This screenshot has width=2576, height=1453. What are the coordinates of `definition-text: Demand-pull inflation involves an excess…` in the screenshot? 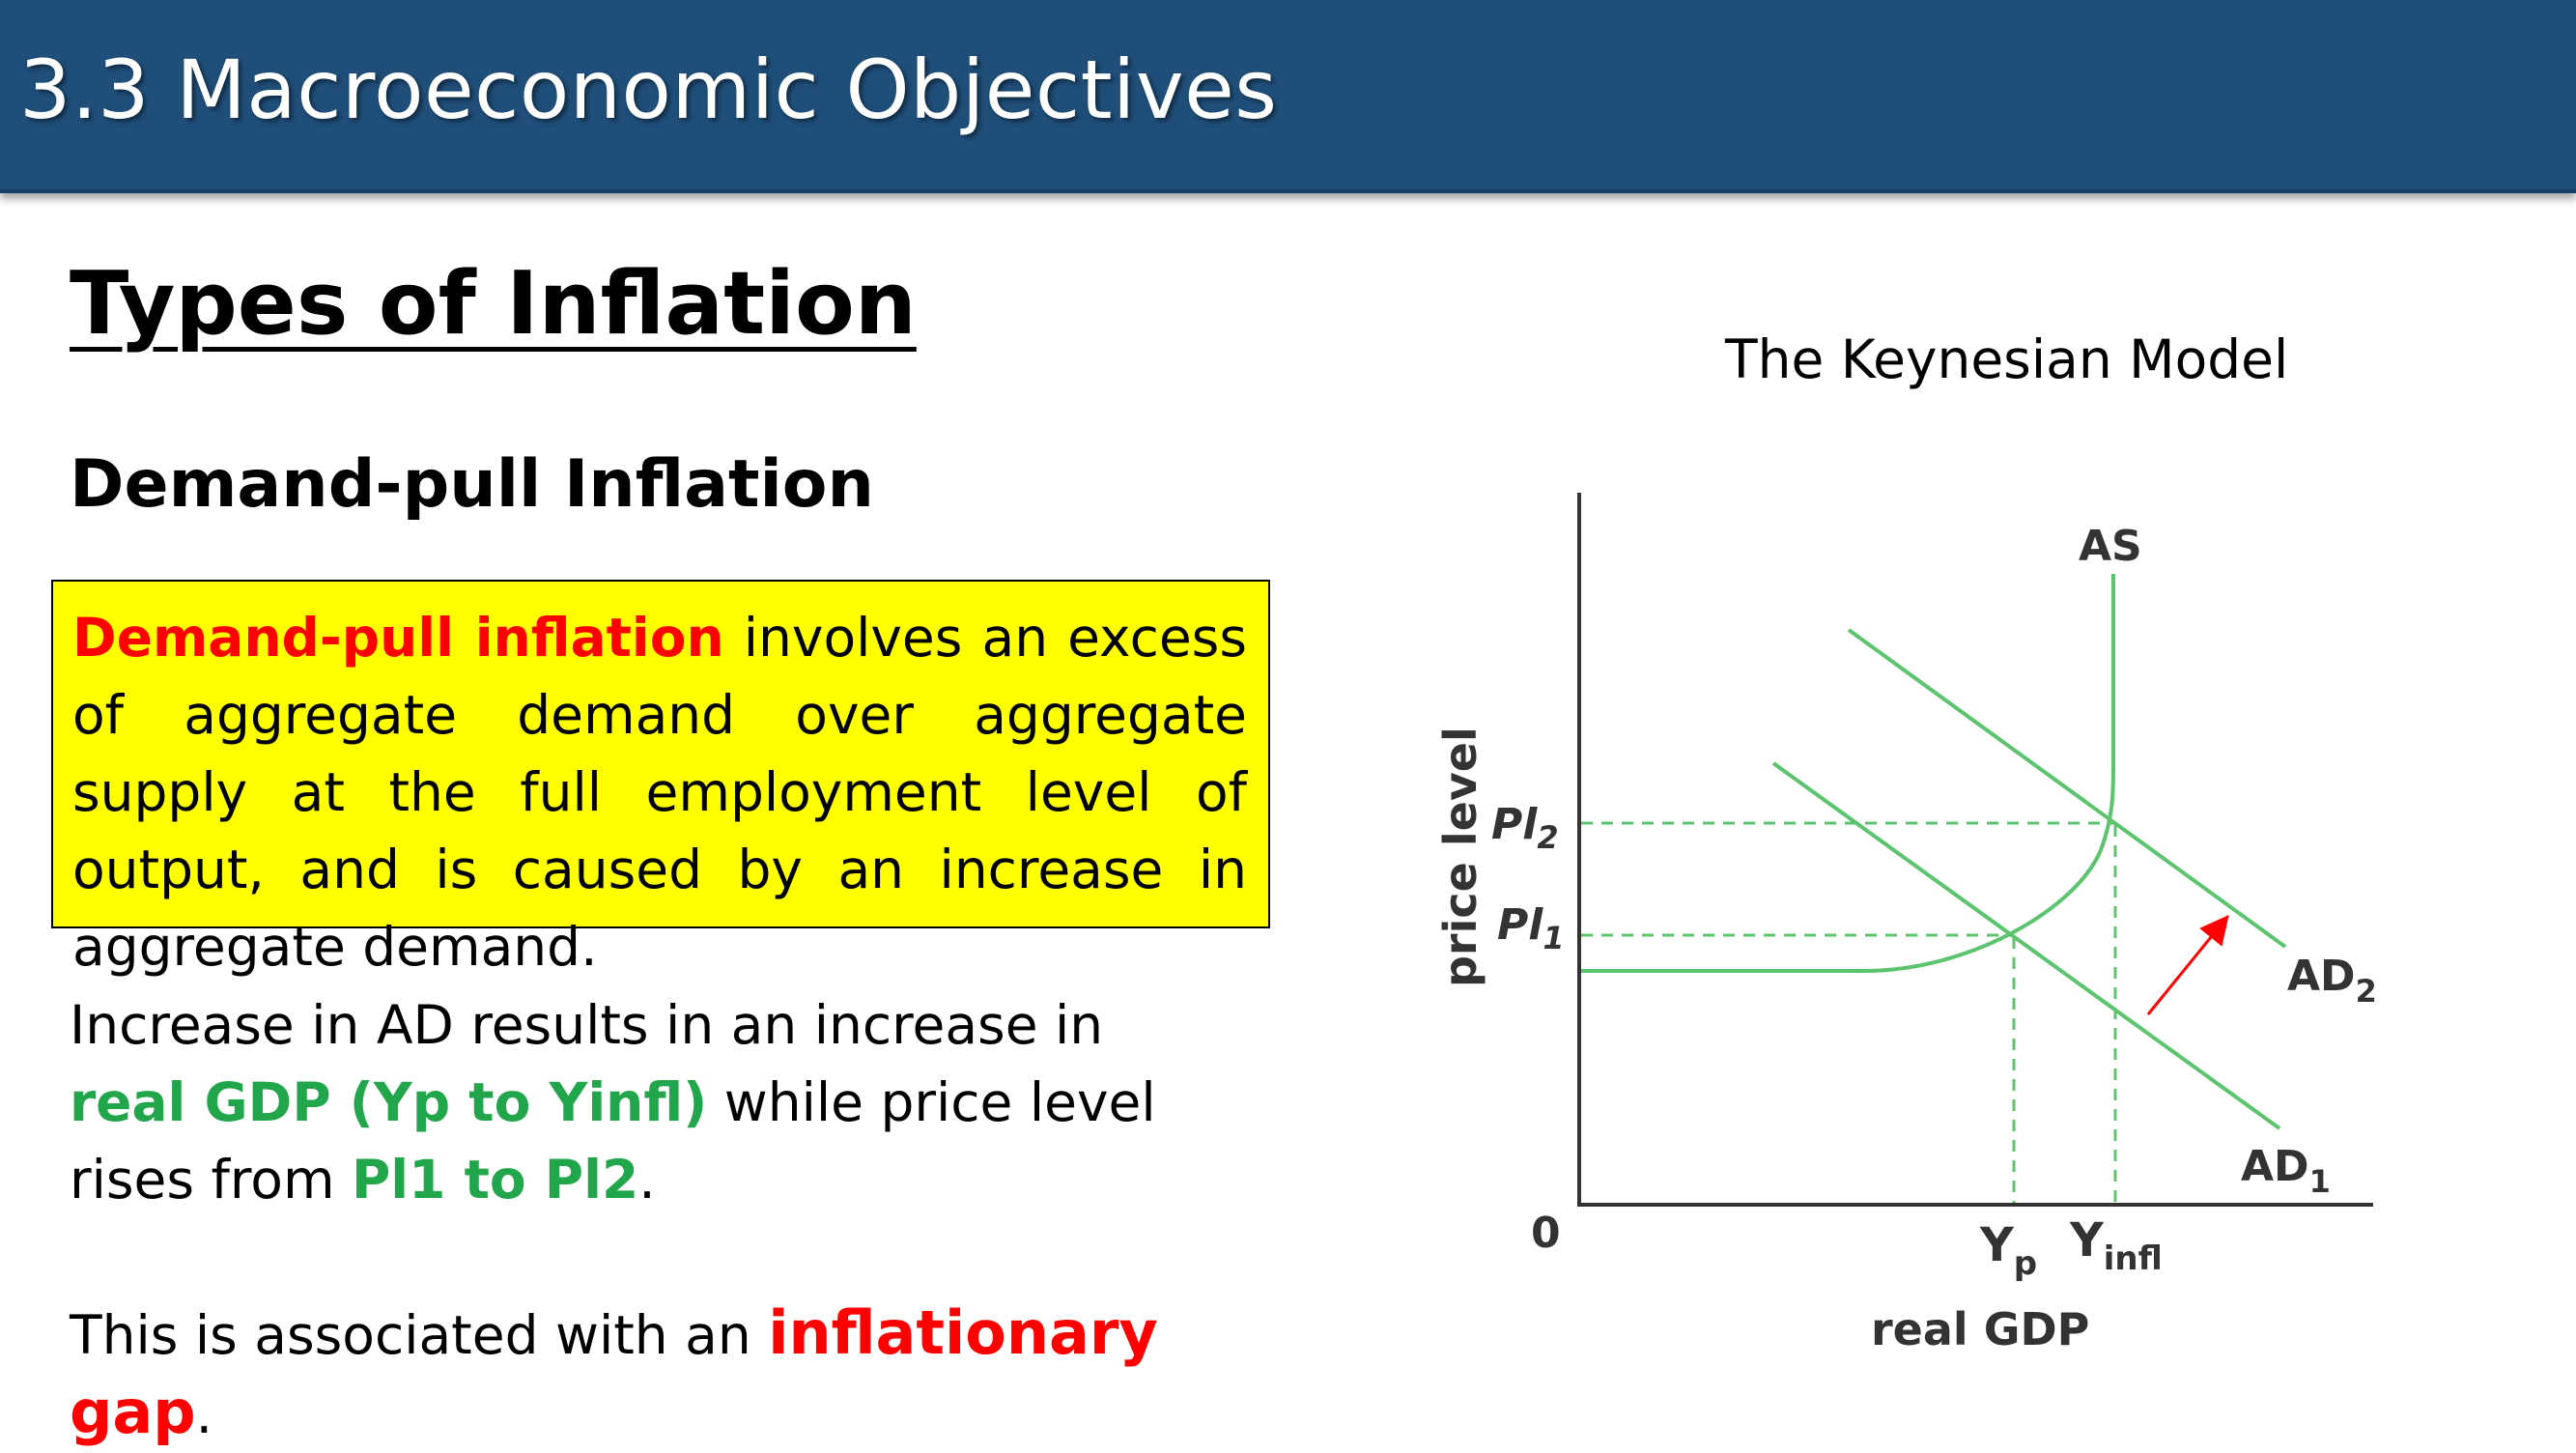 It's located at (659, 792).